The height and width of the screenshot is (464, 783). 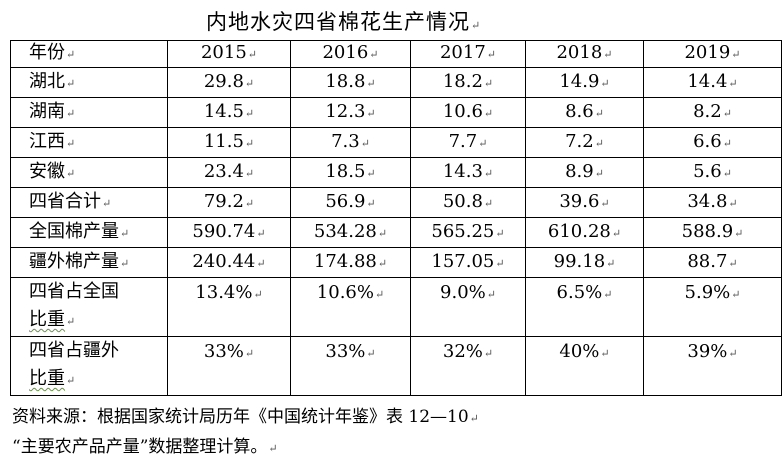 What do you see at coordinates (98, 292) in the screenshot?
I see `label-line-1: 四省占全国` at bounding box center [98, 292].